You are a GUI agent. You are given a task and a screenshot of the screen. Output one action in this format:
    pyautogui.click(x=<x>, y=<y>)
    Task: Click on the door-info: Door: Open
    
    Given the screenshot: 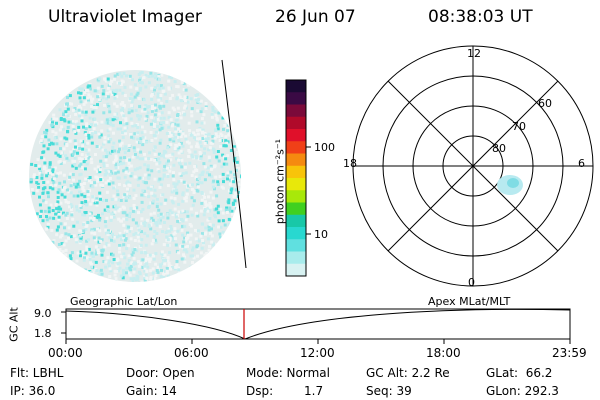 What is the action you would take?
    pyautogui.click(x=160, y=373)
    